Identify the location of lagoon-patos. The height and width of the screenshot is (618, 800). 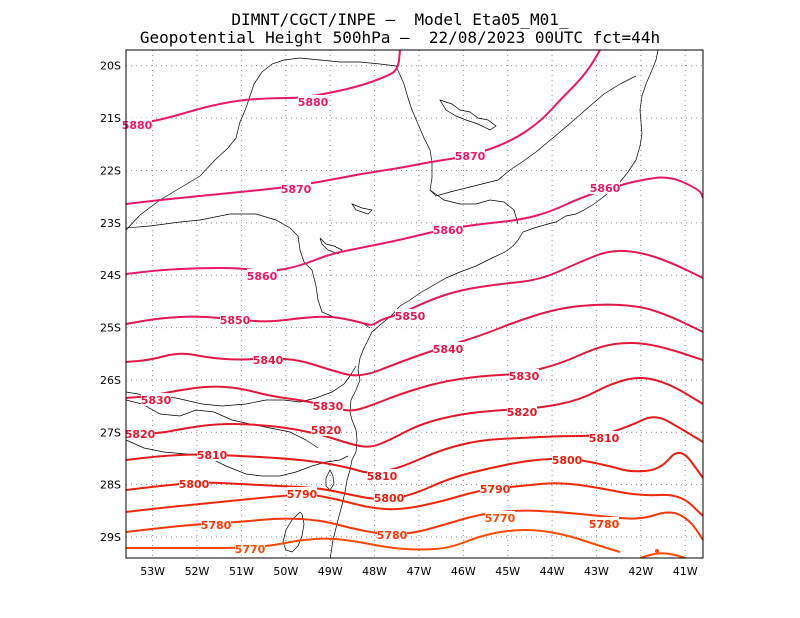
(293, 532).